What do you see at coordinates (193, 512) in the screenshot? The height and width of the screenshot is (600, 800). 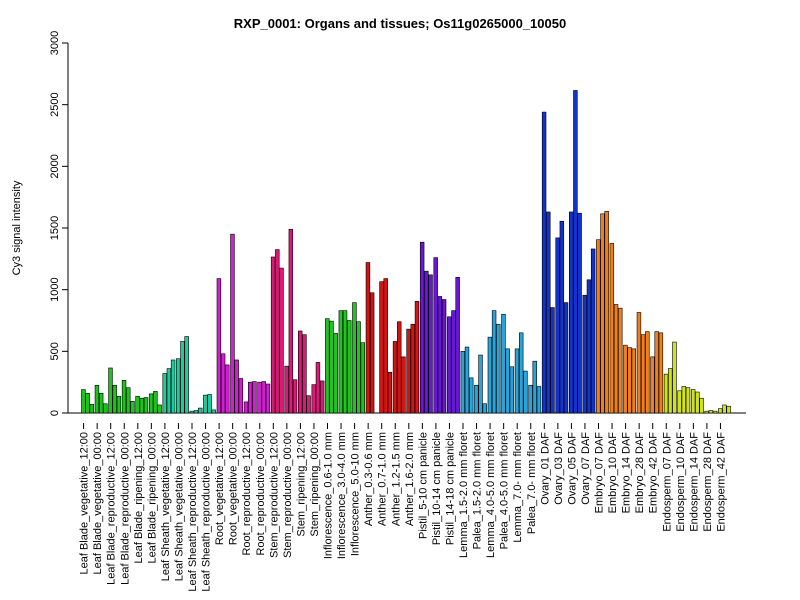 I see `x-tick-label: Leaf Sheath_reproductive_12:00` at bounding box center [193, 512].